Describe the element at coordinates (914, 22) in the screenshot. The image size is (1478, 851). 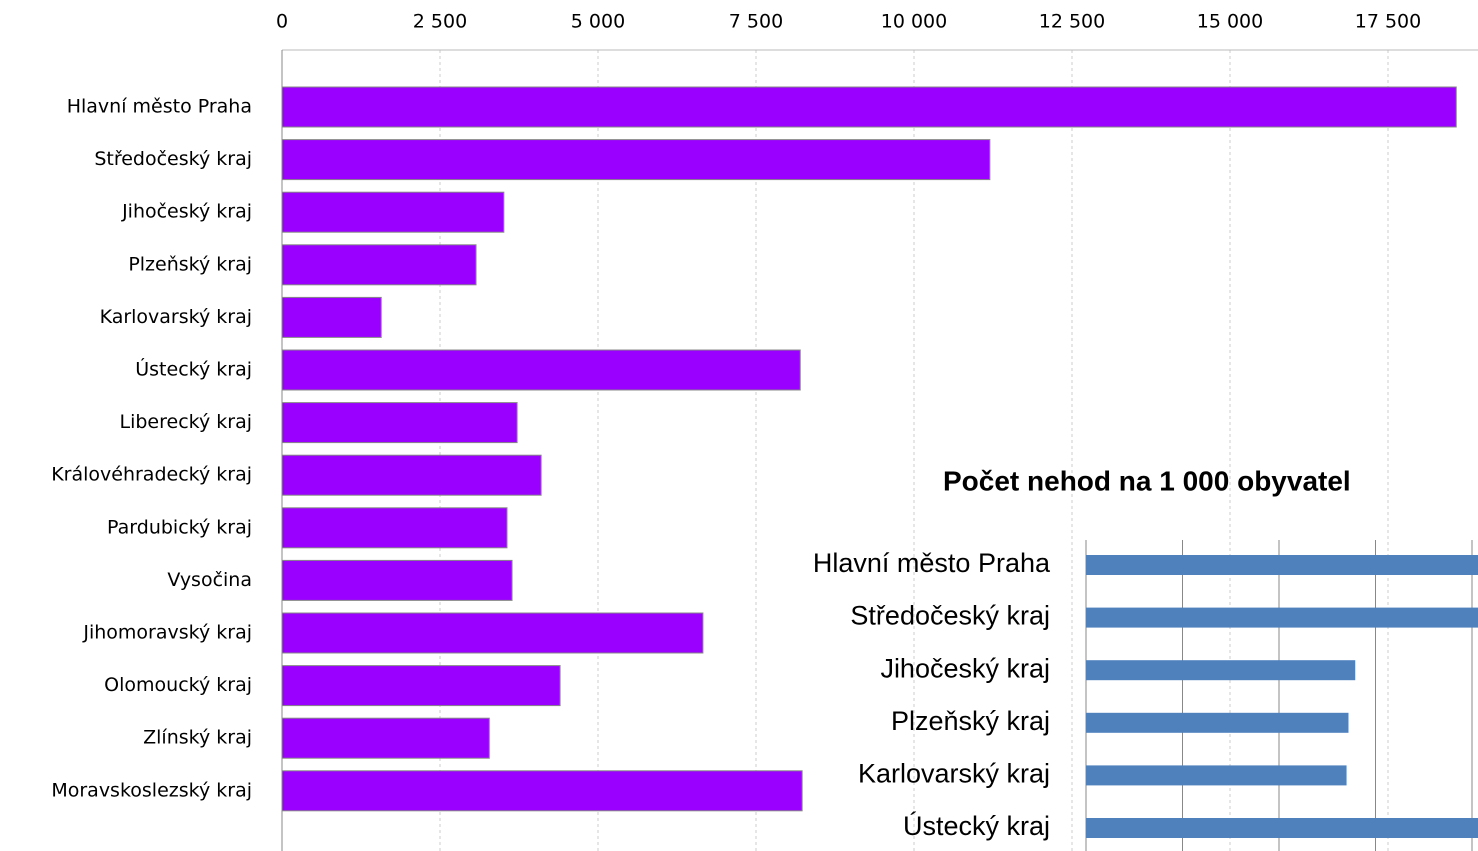
I see `x-tick-label: 10 000` at that location.